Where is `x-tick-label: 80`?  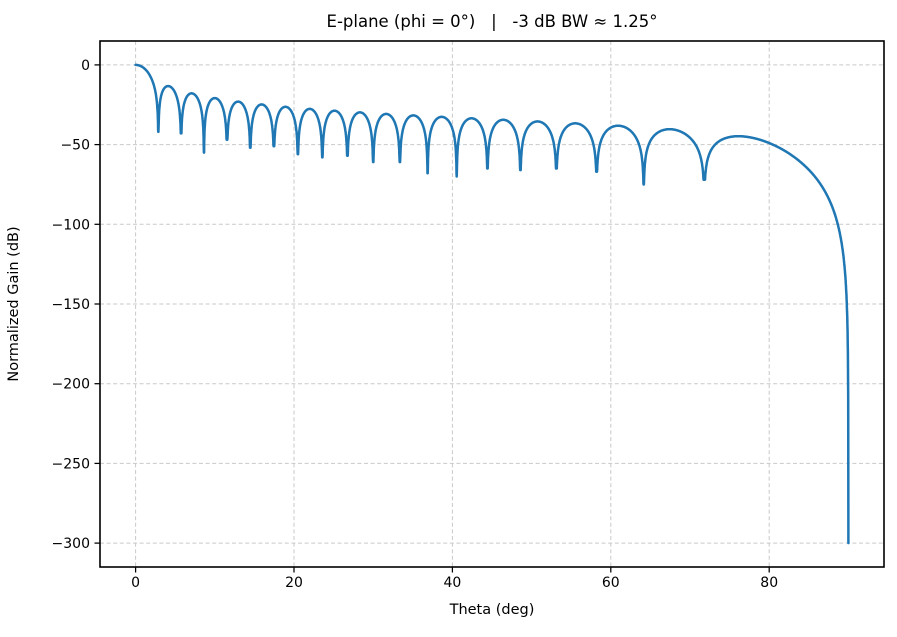
x-tick-label: 80 is located at coordinates (769, 583).